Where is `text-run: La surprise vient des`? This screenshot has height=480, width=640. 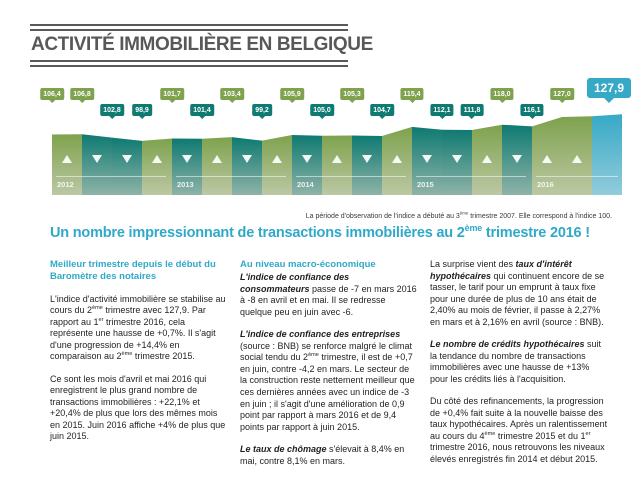 text-run: La surprise vient des is located at coordinates (473, 264).